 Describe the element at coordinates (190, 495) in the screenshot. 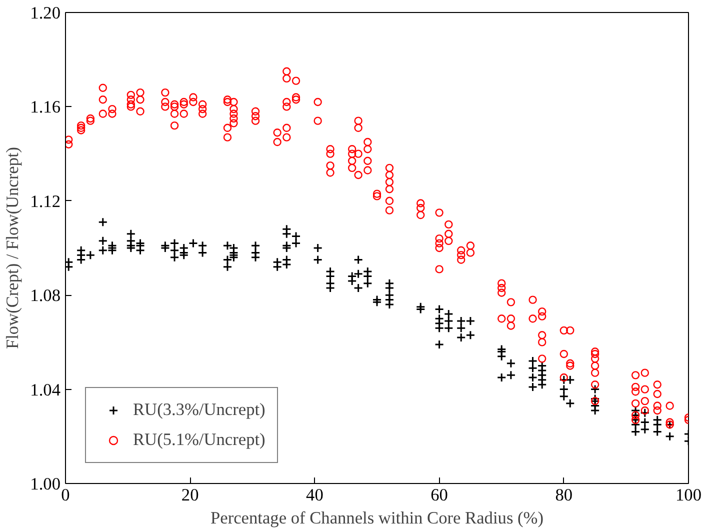

I see `x-tick-label: 20` at that location.